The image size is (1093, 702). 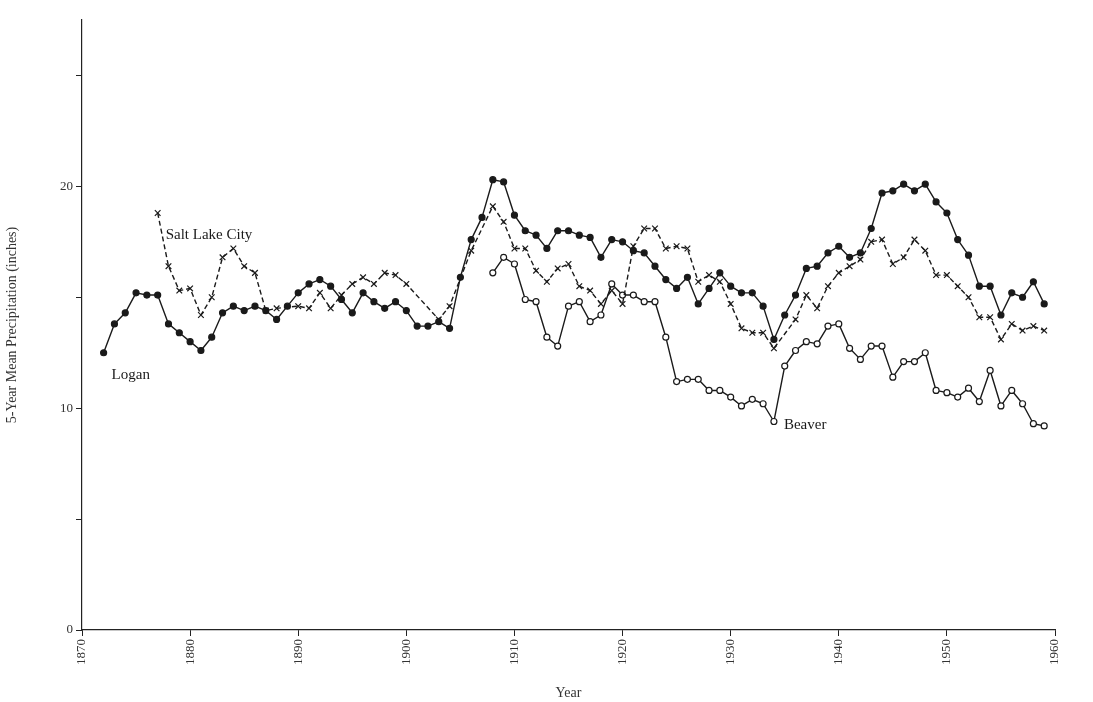 I want to click on x-tick-label: 1950, so click(x=946, y=652).